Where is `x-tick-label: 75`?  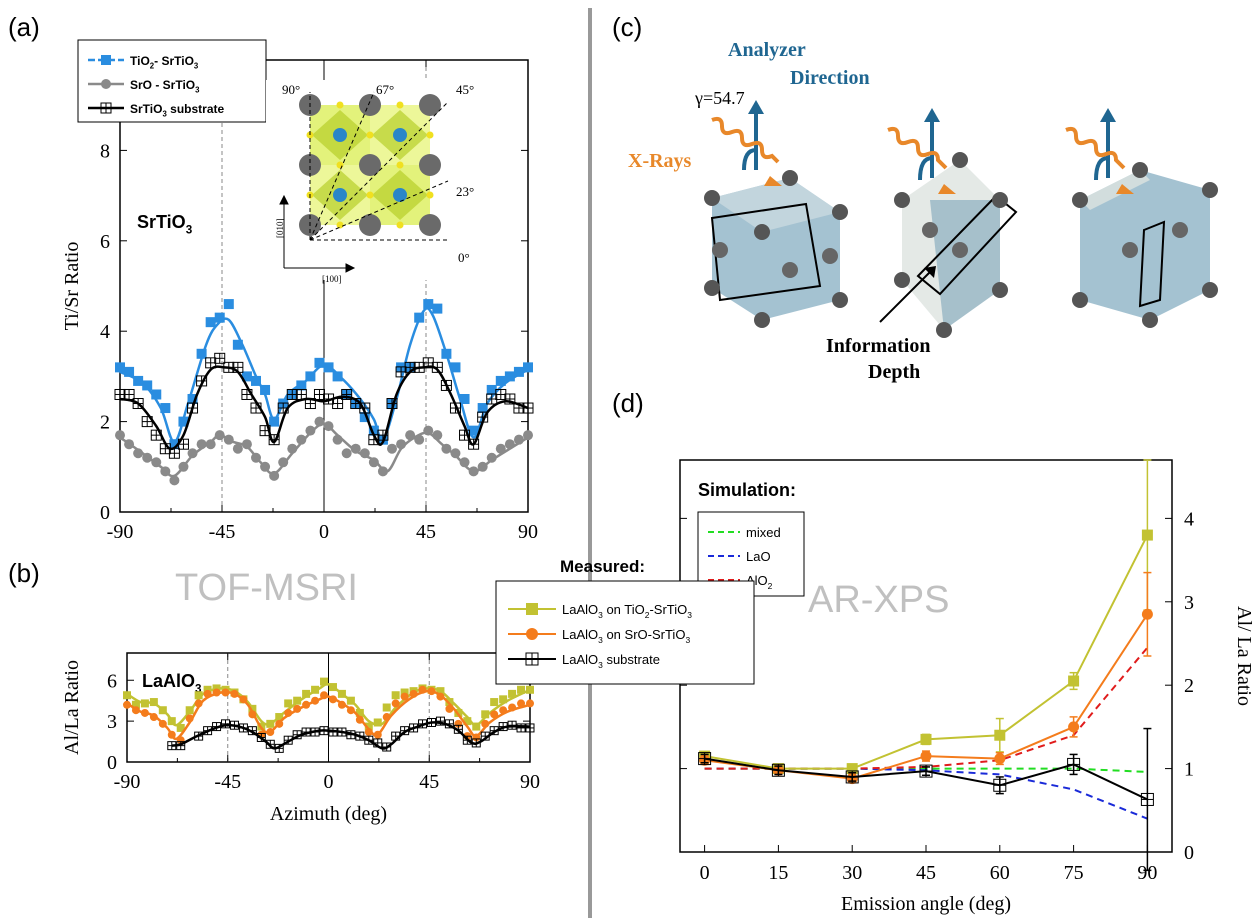
x-tick-label: 75 is located at coordinates (1074, 873).